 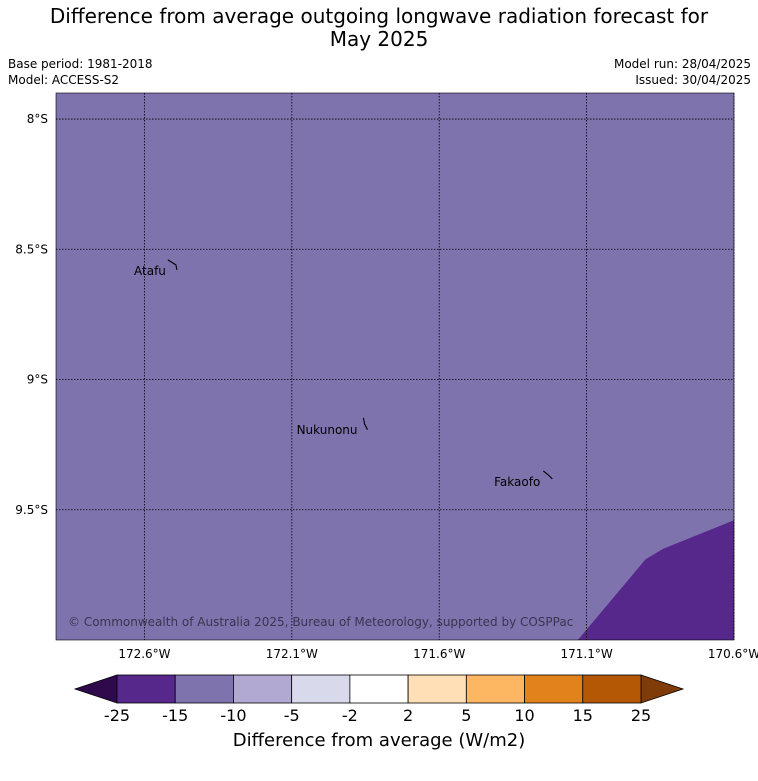 I want to click on island-outline-atafu, so click(x=172, y=265).